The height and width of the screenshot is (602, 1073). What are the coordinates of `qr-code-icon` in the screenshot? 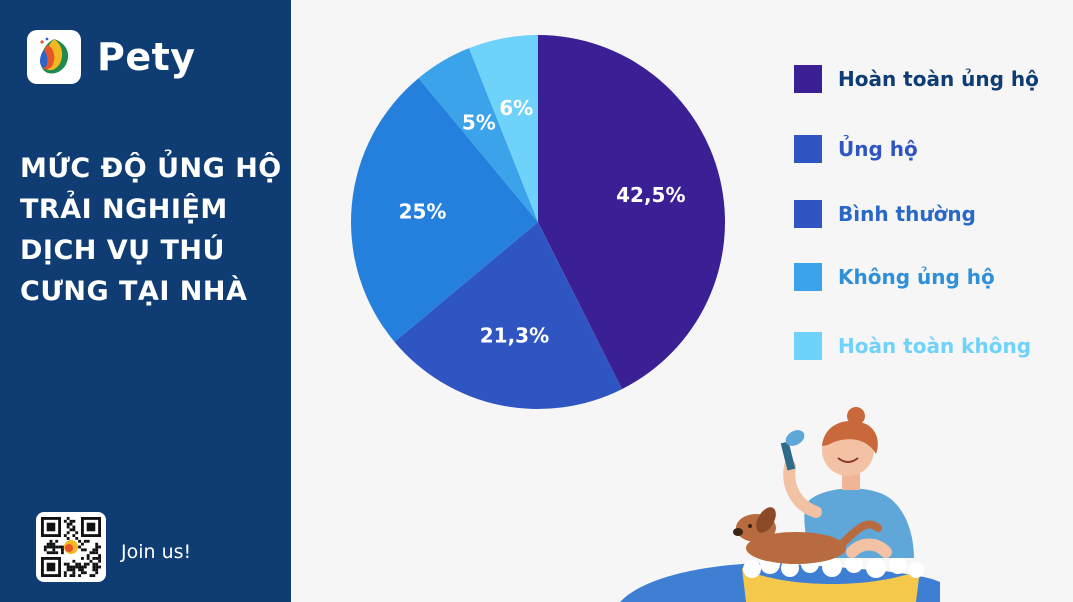 It's located at (71, 547).